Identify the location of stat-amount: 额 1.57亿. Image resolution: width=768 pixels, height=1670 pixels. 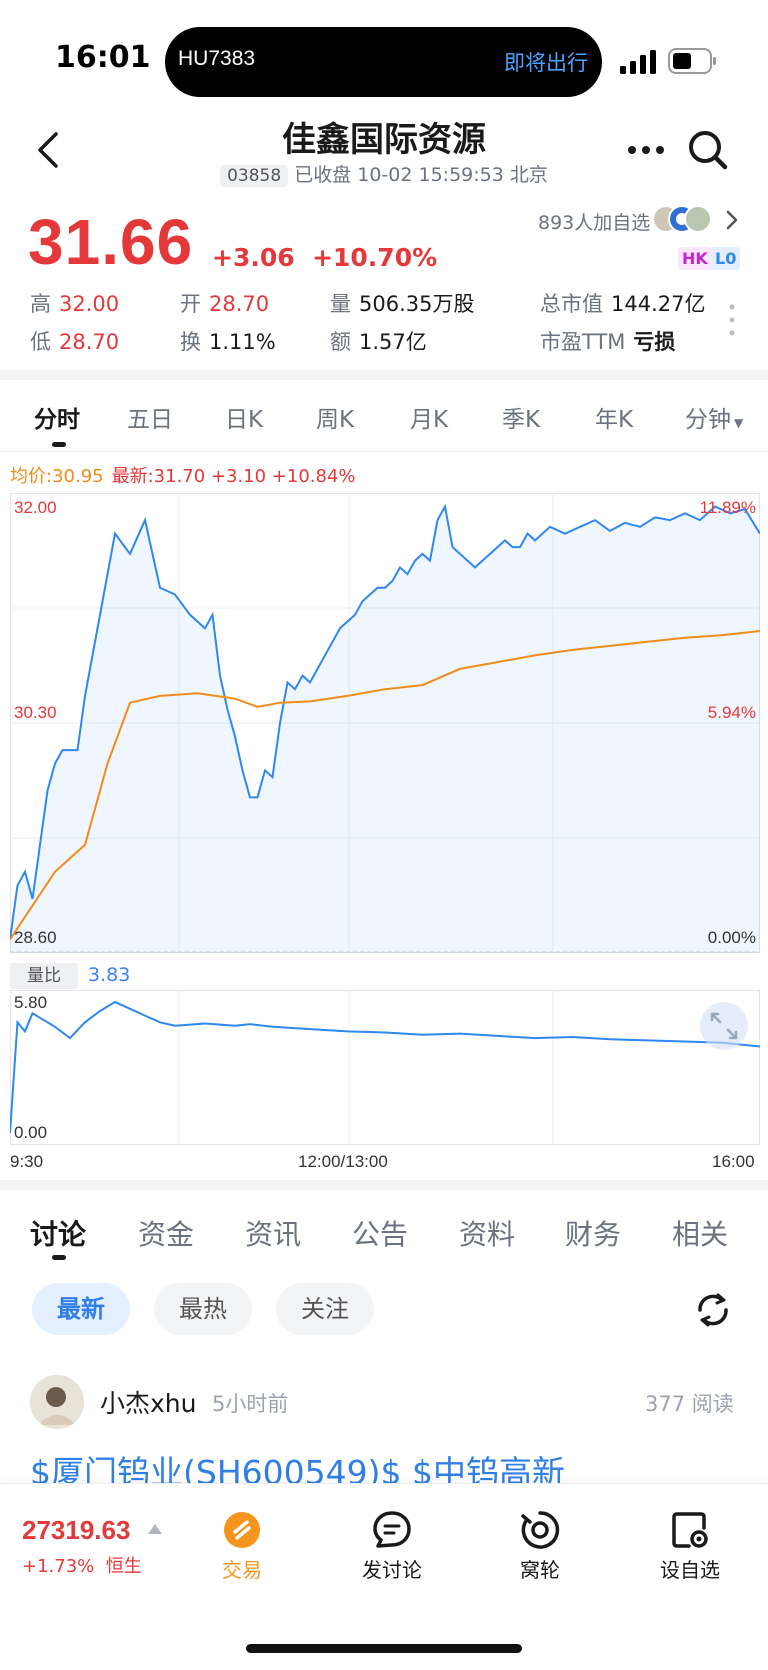
(378, 342).